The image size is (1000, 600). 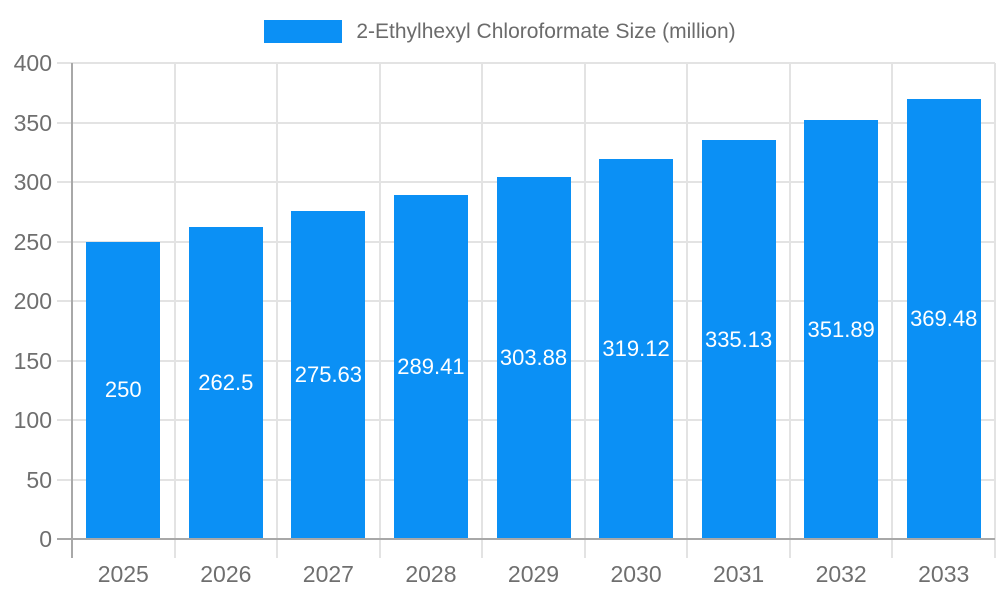 I want to click on y-axis-tick-label: 350, so click(x=32, y=122).